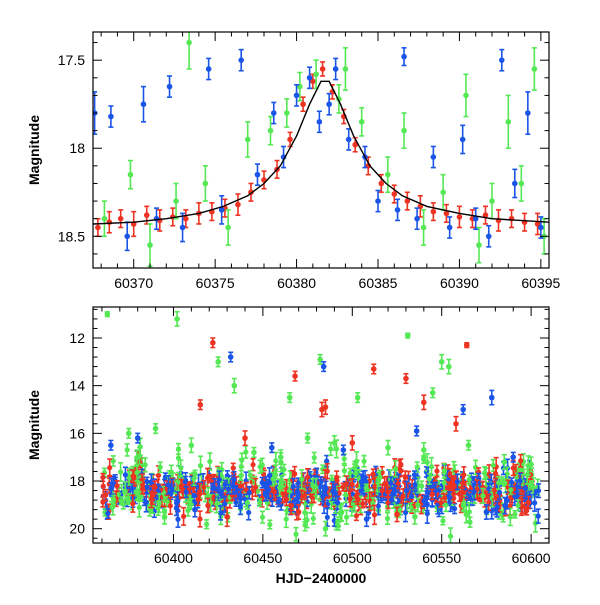 This screenshot has width=600, height=605. What do you see at coordinates (459, 283) in the screenshot?
I see `x-tick-label: 60390` at bounding box center [459, 283].